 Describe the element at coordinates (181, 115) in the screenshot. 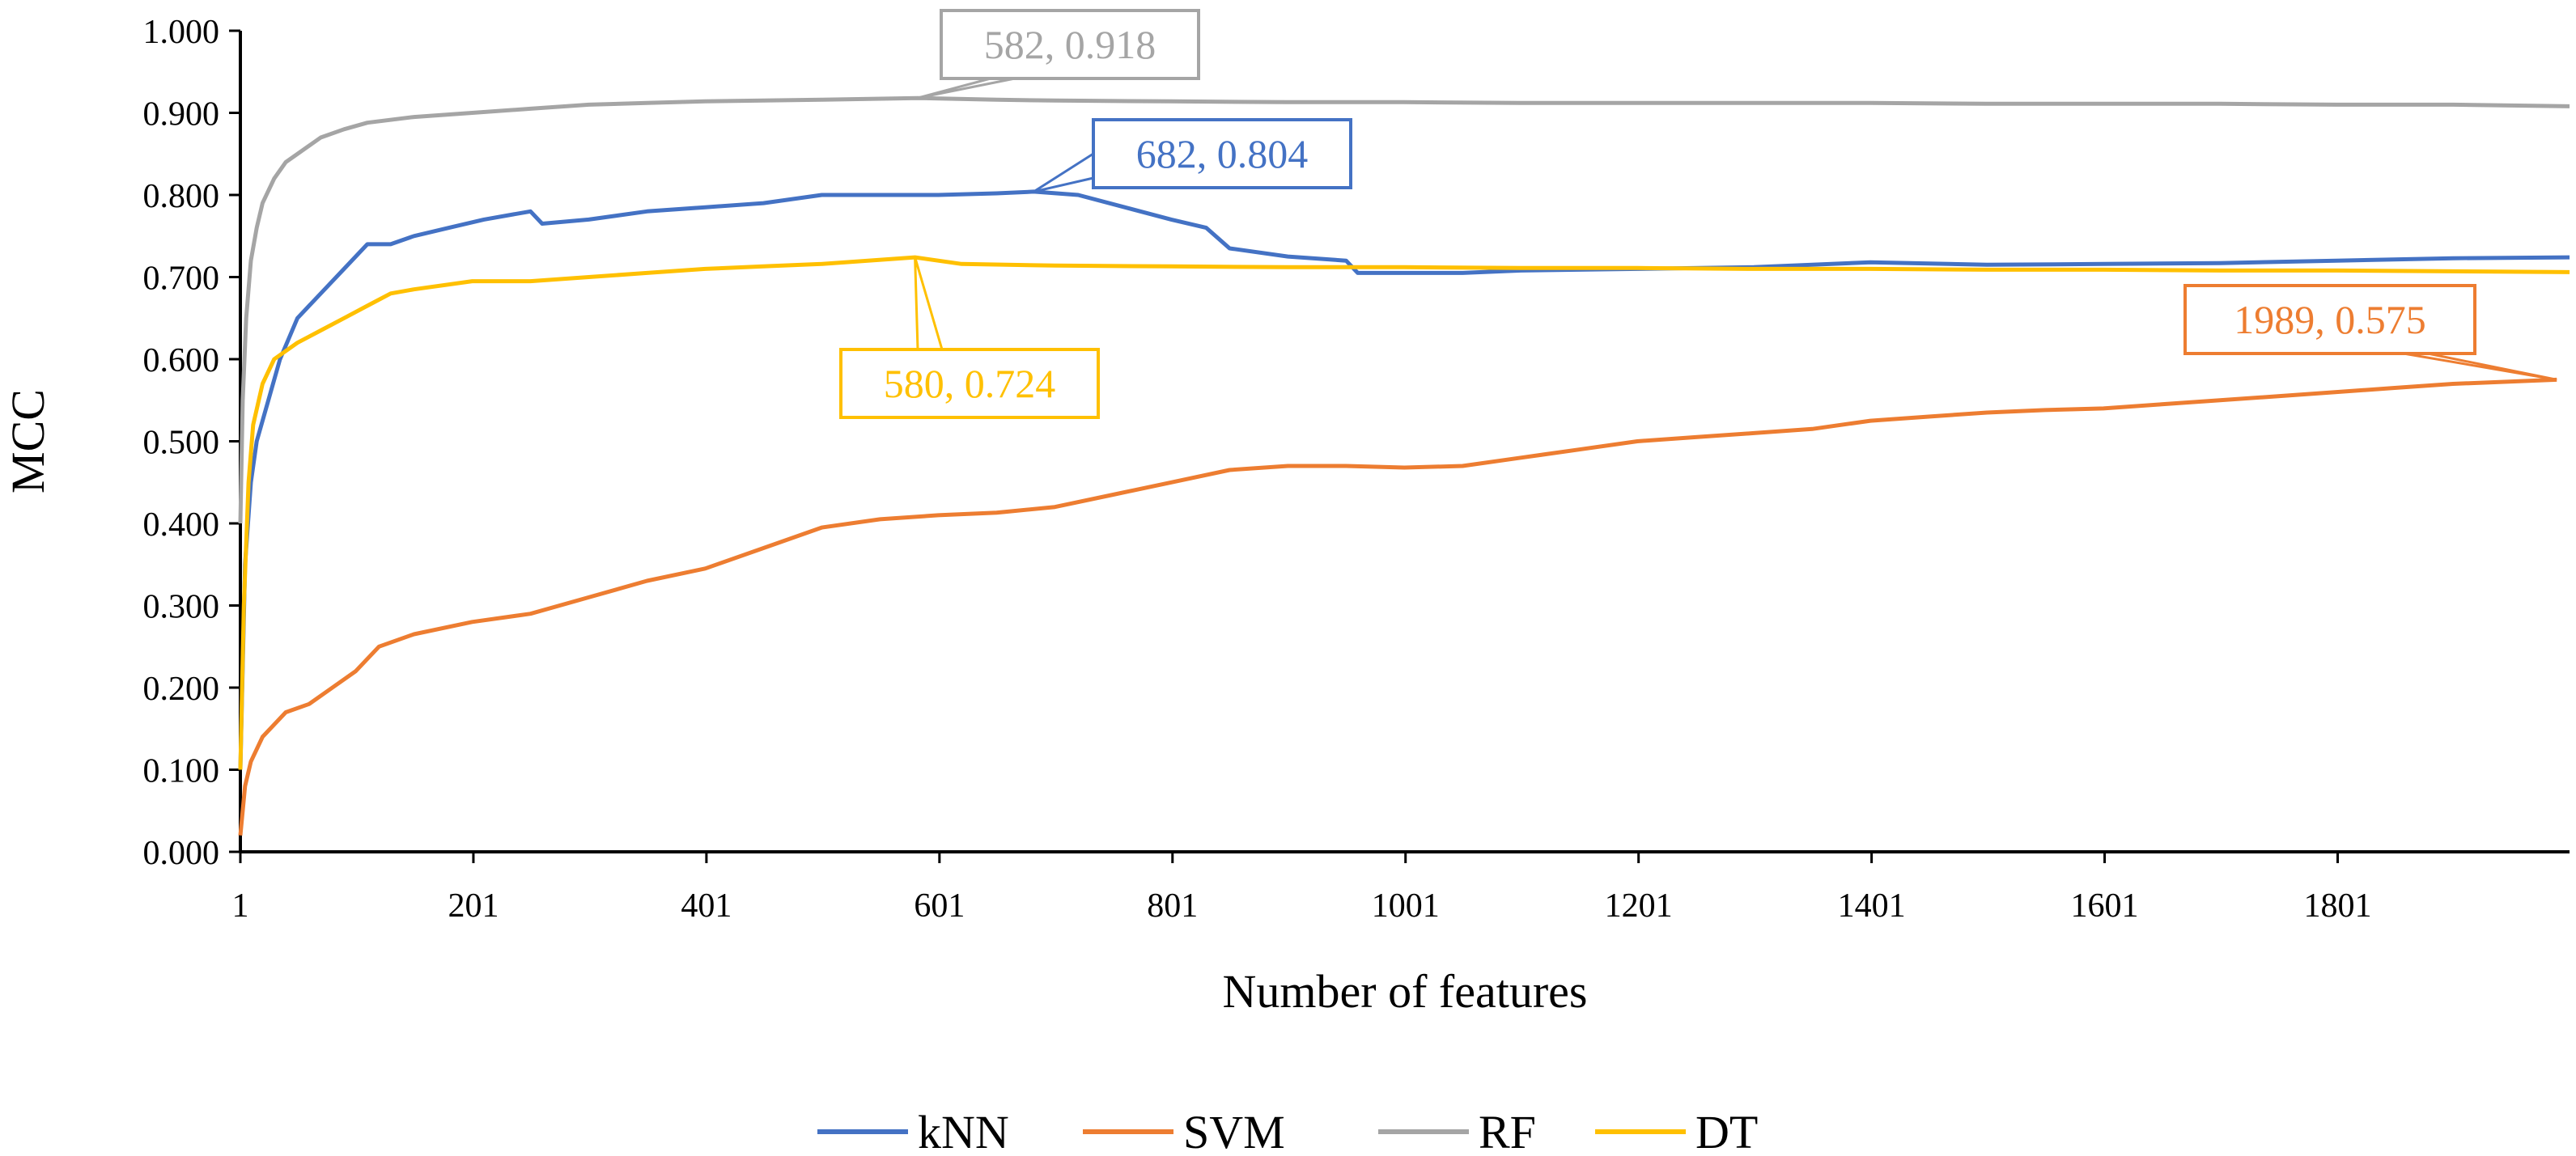

I see `y-tick-label: 0.900` at that location.